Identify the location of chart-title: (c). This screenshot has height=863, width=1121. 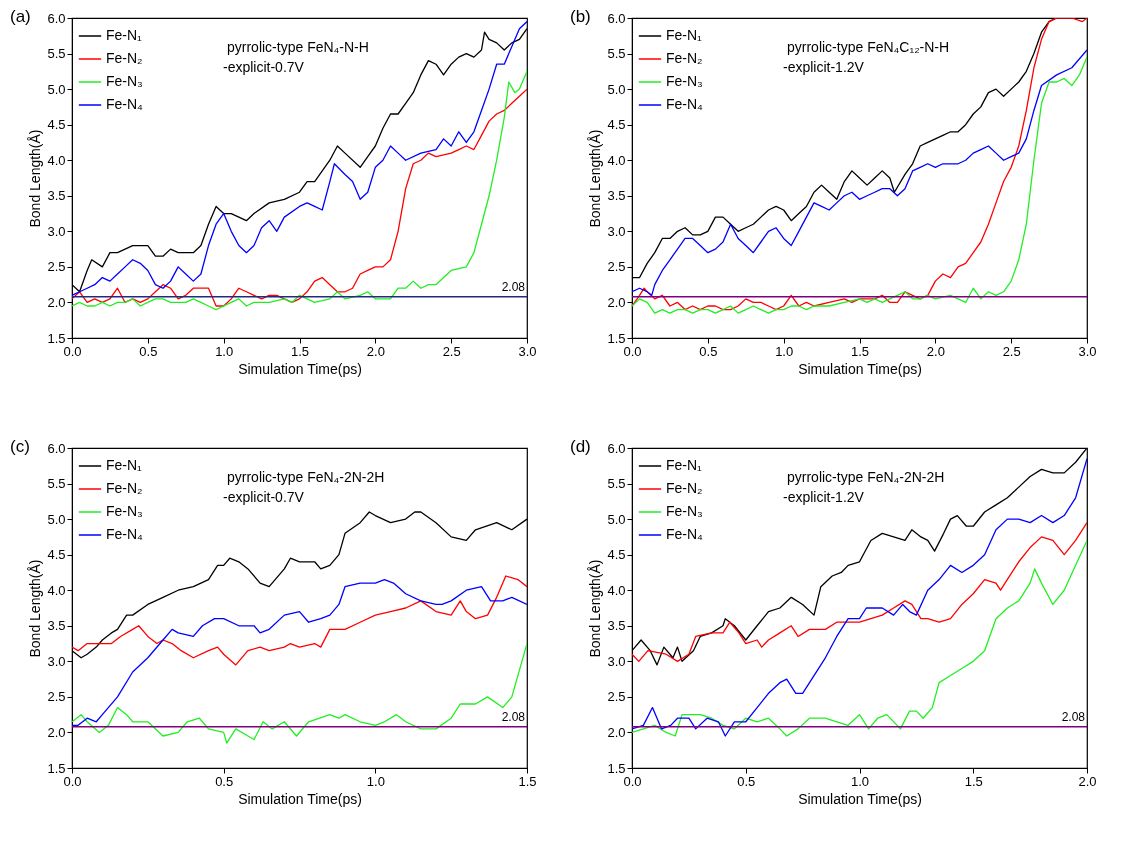
(20, 446).